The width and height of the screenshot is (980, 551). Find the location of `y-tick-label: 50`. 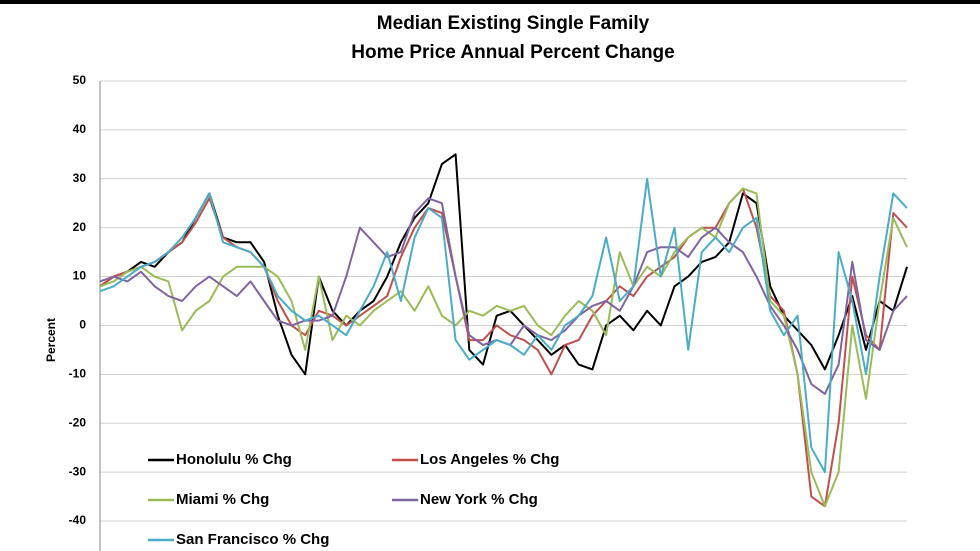

y-tick-label: 50 is located at coordinates (80, 80).